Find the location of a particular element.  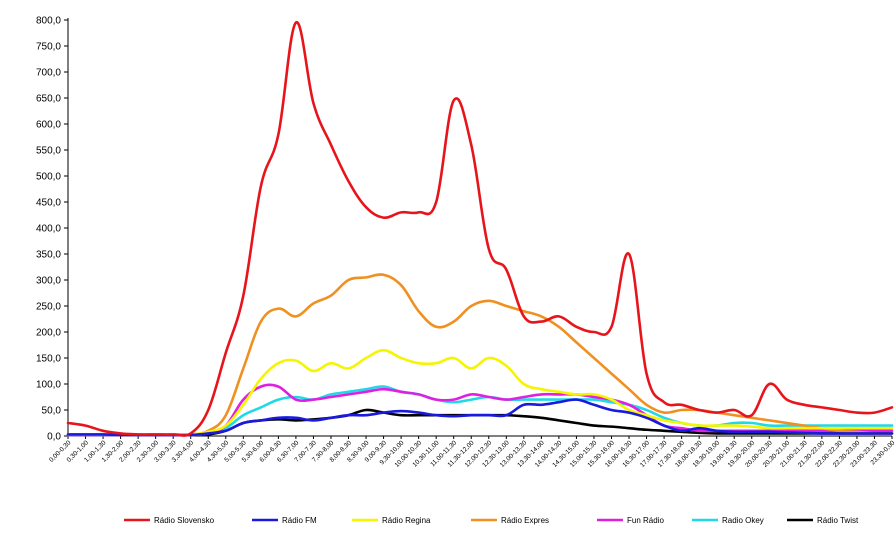

y-tick-label: 800,0 is located at coordinates (48, 21).